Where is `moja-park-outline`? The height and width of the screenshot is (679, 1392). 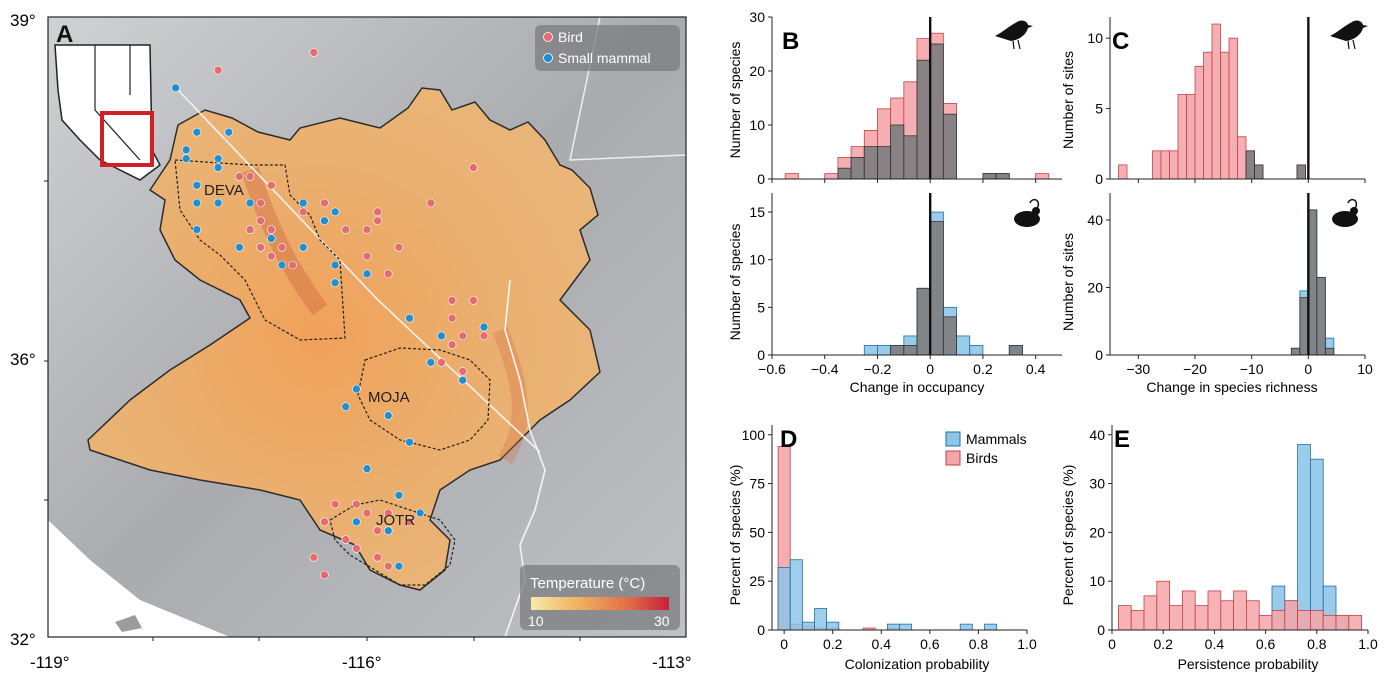
moja-park-outline is located at coordinates (424, 399).